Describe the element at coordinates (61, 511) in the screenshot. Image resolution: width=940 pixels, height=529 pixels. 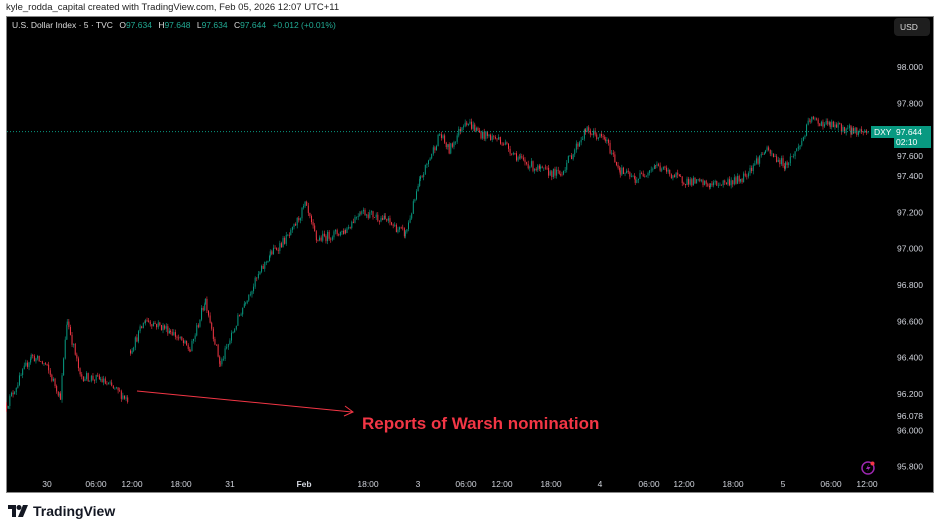
I see `tradingview-logo: TradingView` at that location.